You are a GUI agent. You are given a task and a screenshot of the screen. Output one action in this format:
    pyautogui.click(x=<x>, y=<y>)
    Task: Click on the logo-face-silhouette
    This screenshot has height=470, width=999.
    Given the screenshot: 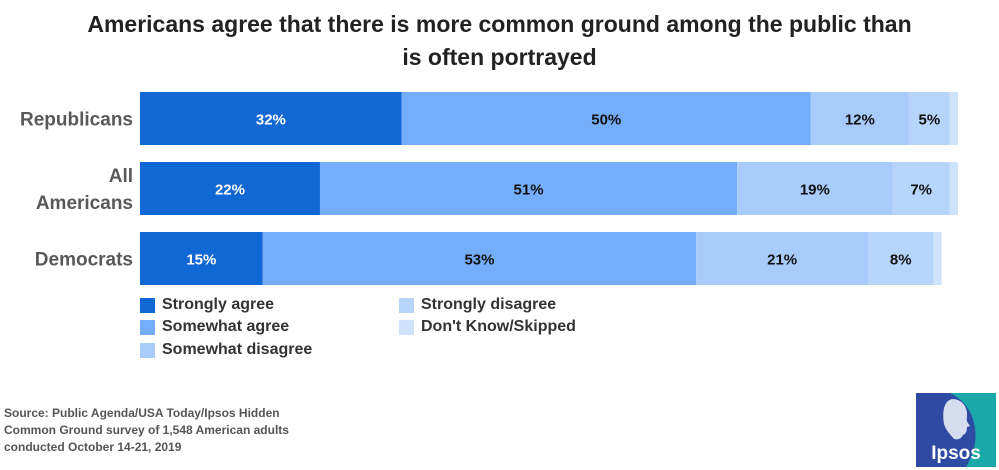 What is the action you would take?
    pyautogui.click(x=956, y=419)
    